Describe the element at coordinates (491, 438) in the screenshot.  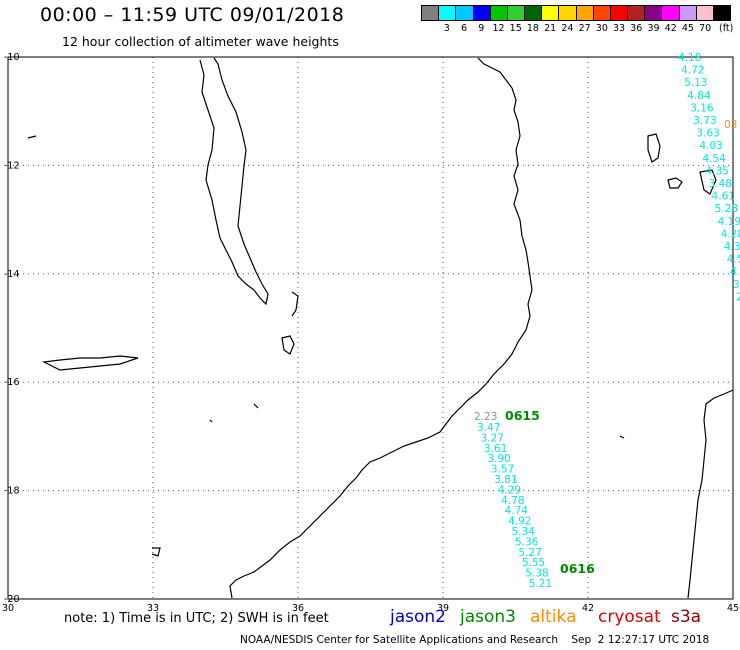
I see `swh-label: 3.27` at that location.